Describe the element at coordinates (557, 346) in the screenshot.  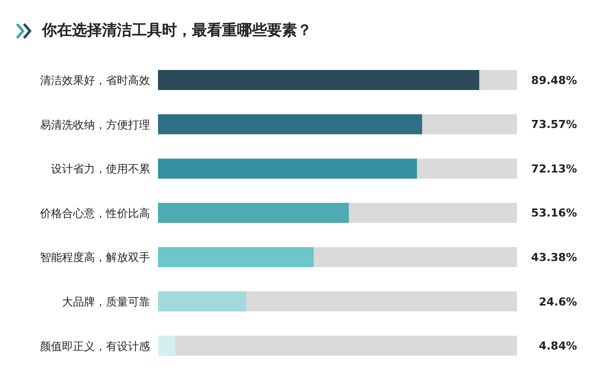
I see `data-label: 4.84%` at that location.